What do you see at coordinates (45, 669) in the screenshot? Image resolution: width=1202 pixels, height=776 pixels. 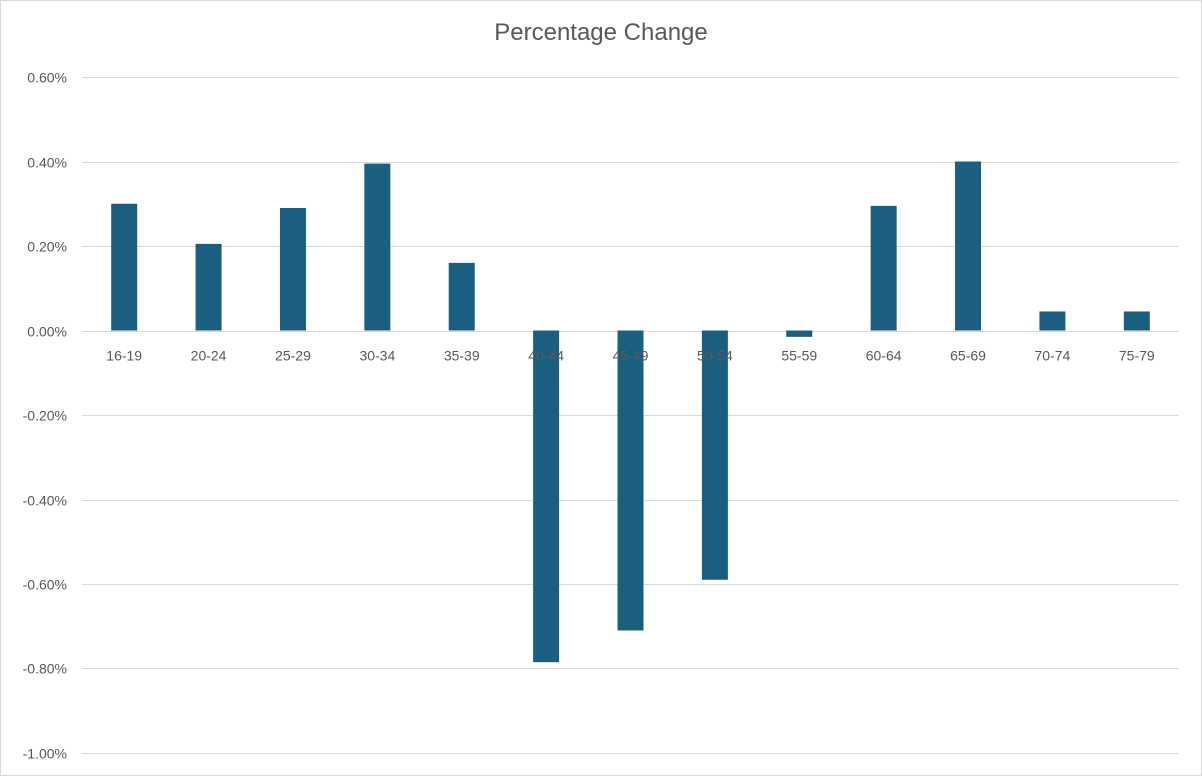 I see `y-tick-label: -0.80%` at bounding box center [45, 669].